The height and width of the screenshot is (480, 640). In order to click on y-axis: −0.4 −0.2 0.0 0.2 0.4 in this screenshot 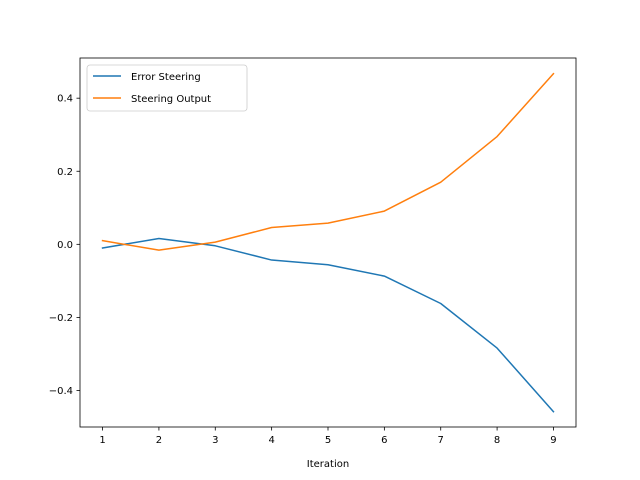, I will do `click(64, 245)`.